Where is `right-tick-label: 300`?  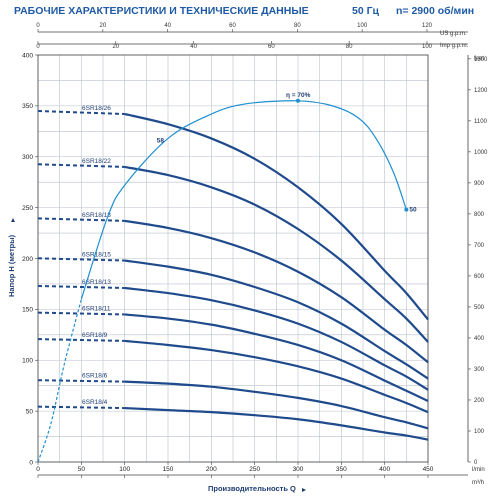
right-tick-label: 300 is located at coordinates (479, 370).